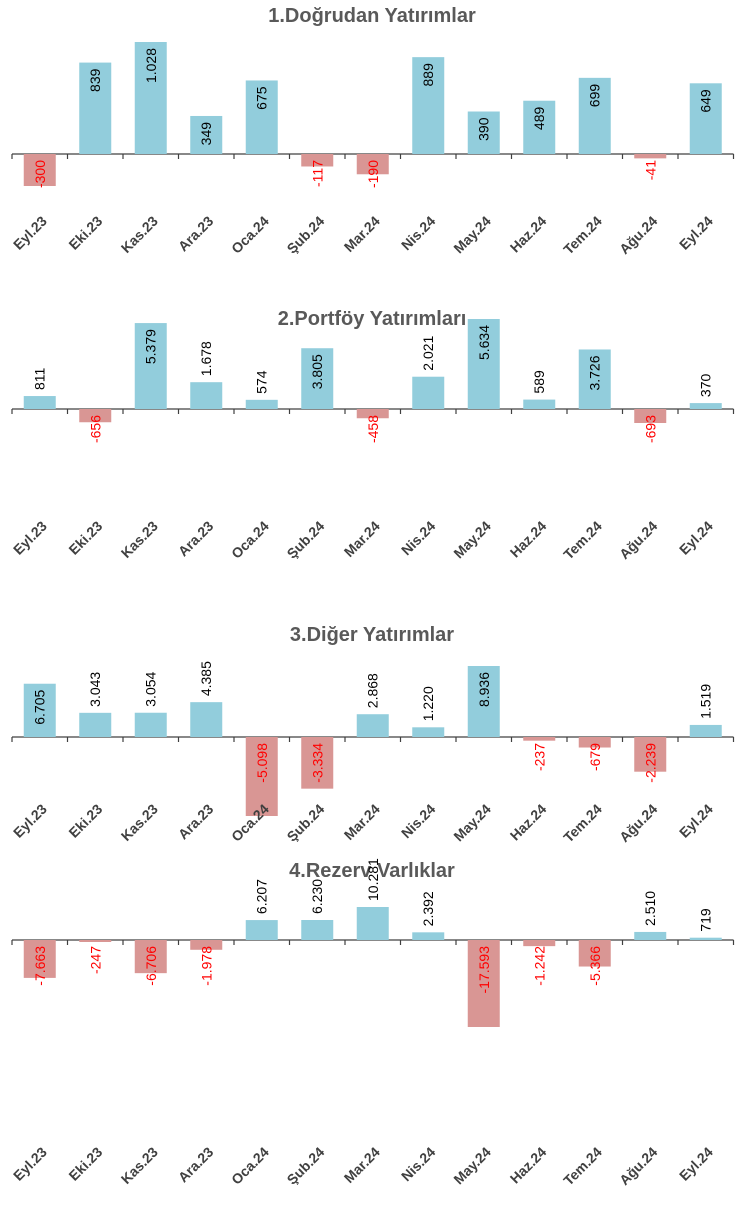 This screenshot has height=1212, width=745. Describe the element at coordinates (428, 908) in the screenshot. I see `data-label: 2.392` at that location.